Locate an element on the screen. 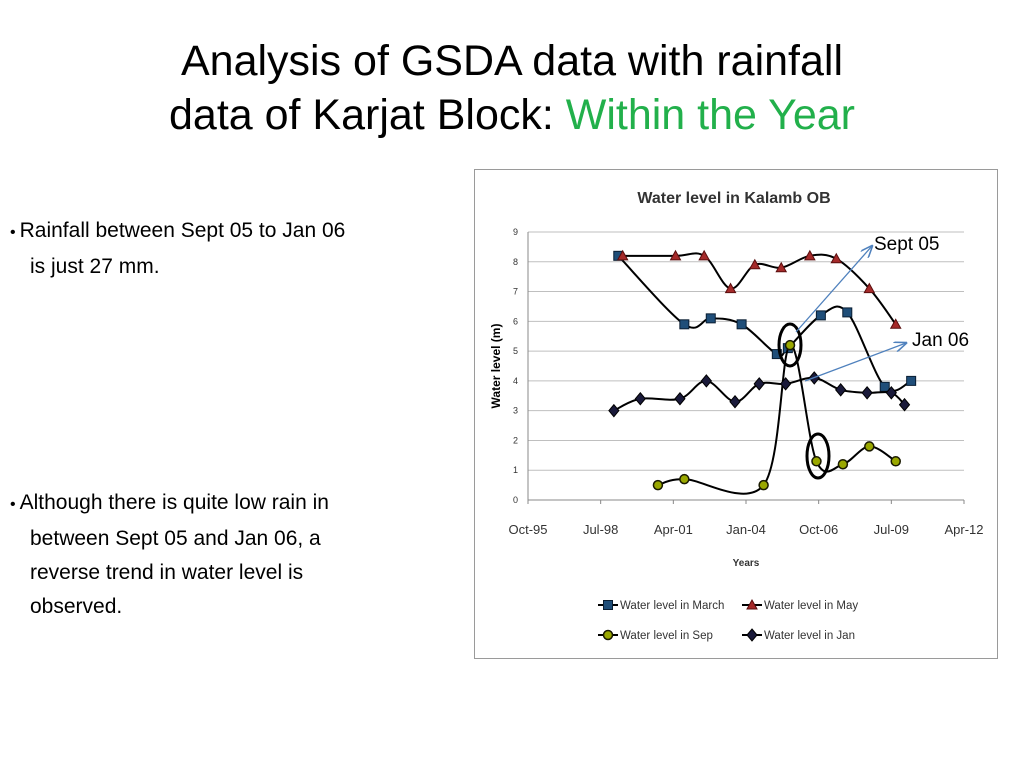 Image resolution: width=1024 pixels, height=768 pixels. x-axis-label: Years is located at coordinates (746, 563).